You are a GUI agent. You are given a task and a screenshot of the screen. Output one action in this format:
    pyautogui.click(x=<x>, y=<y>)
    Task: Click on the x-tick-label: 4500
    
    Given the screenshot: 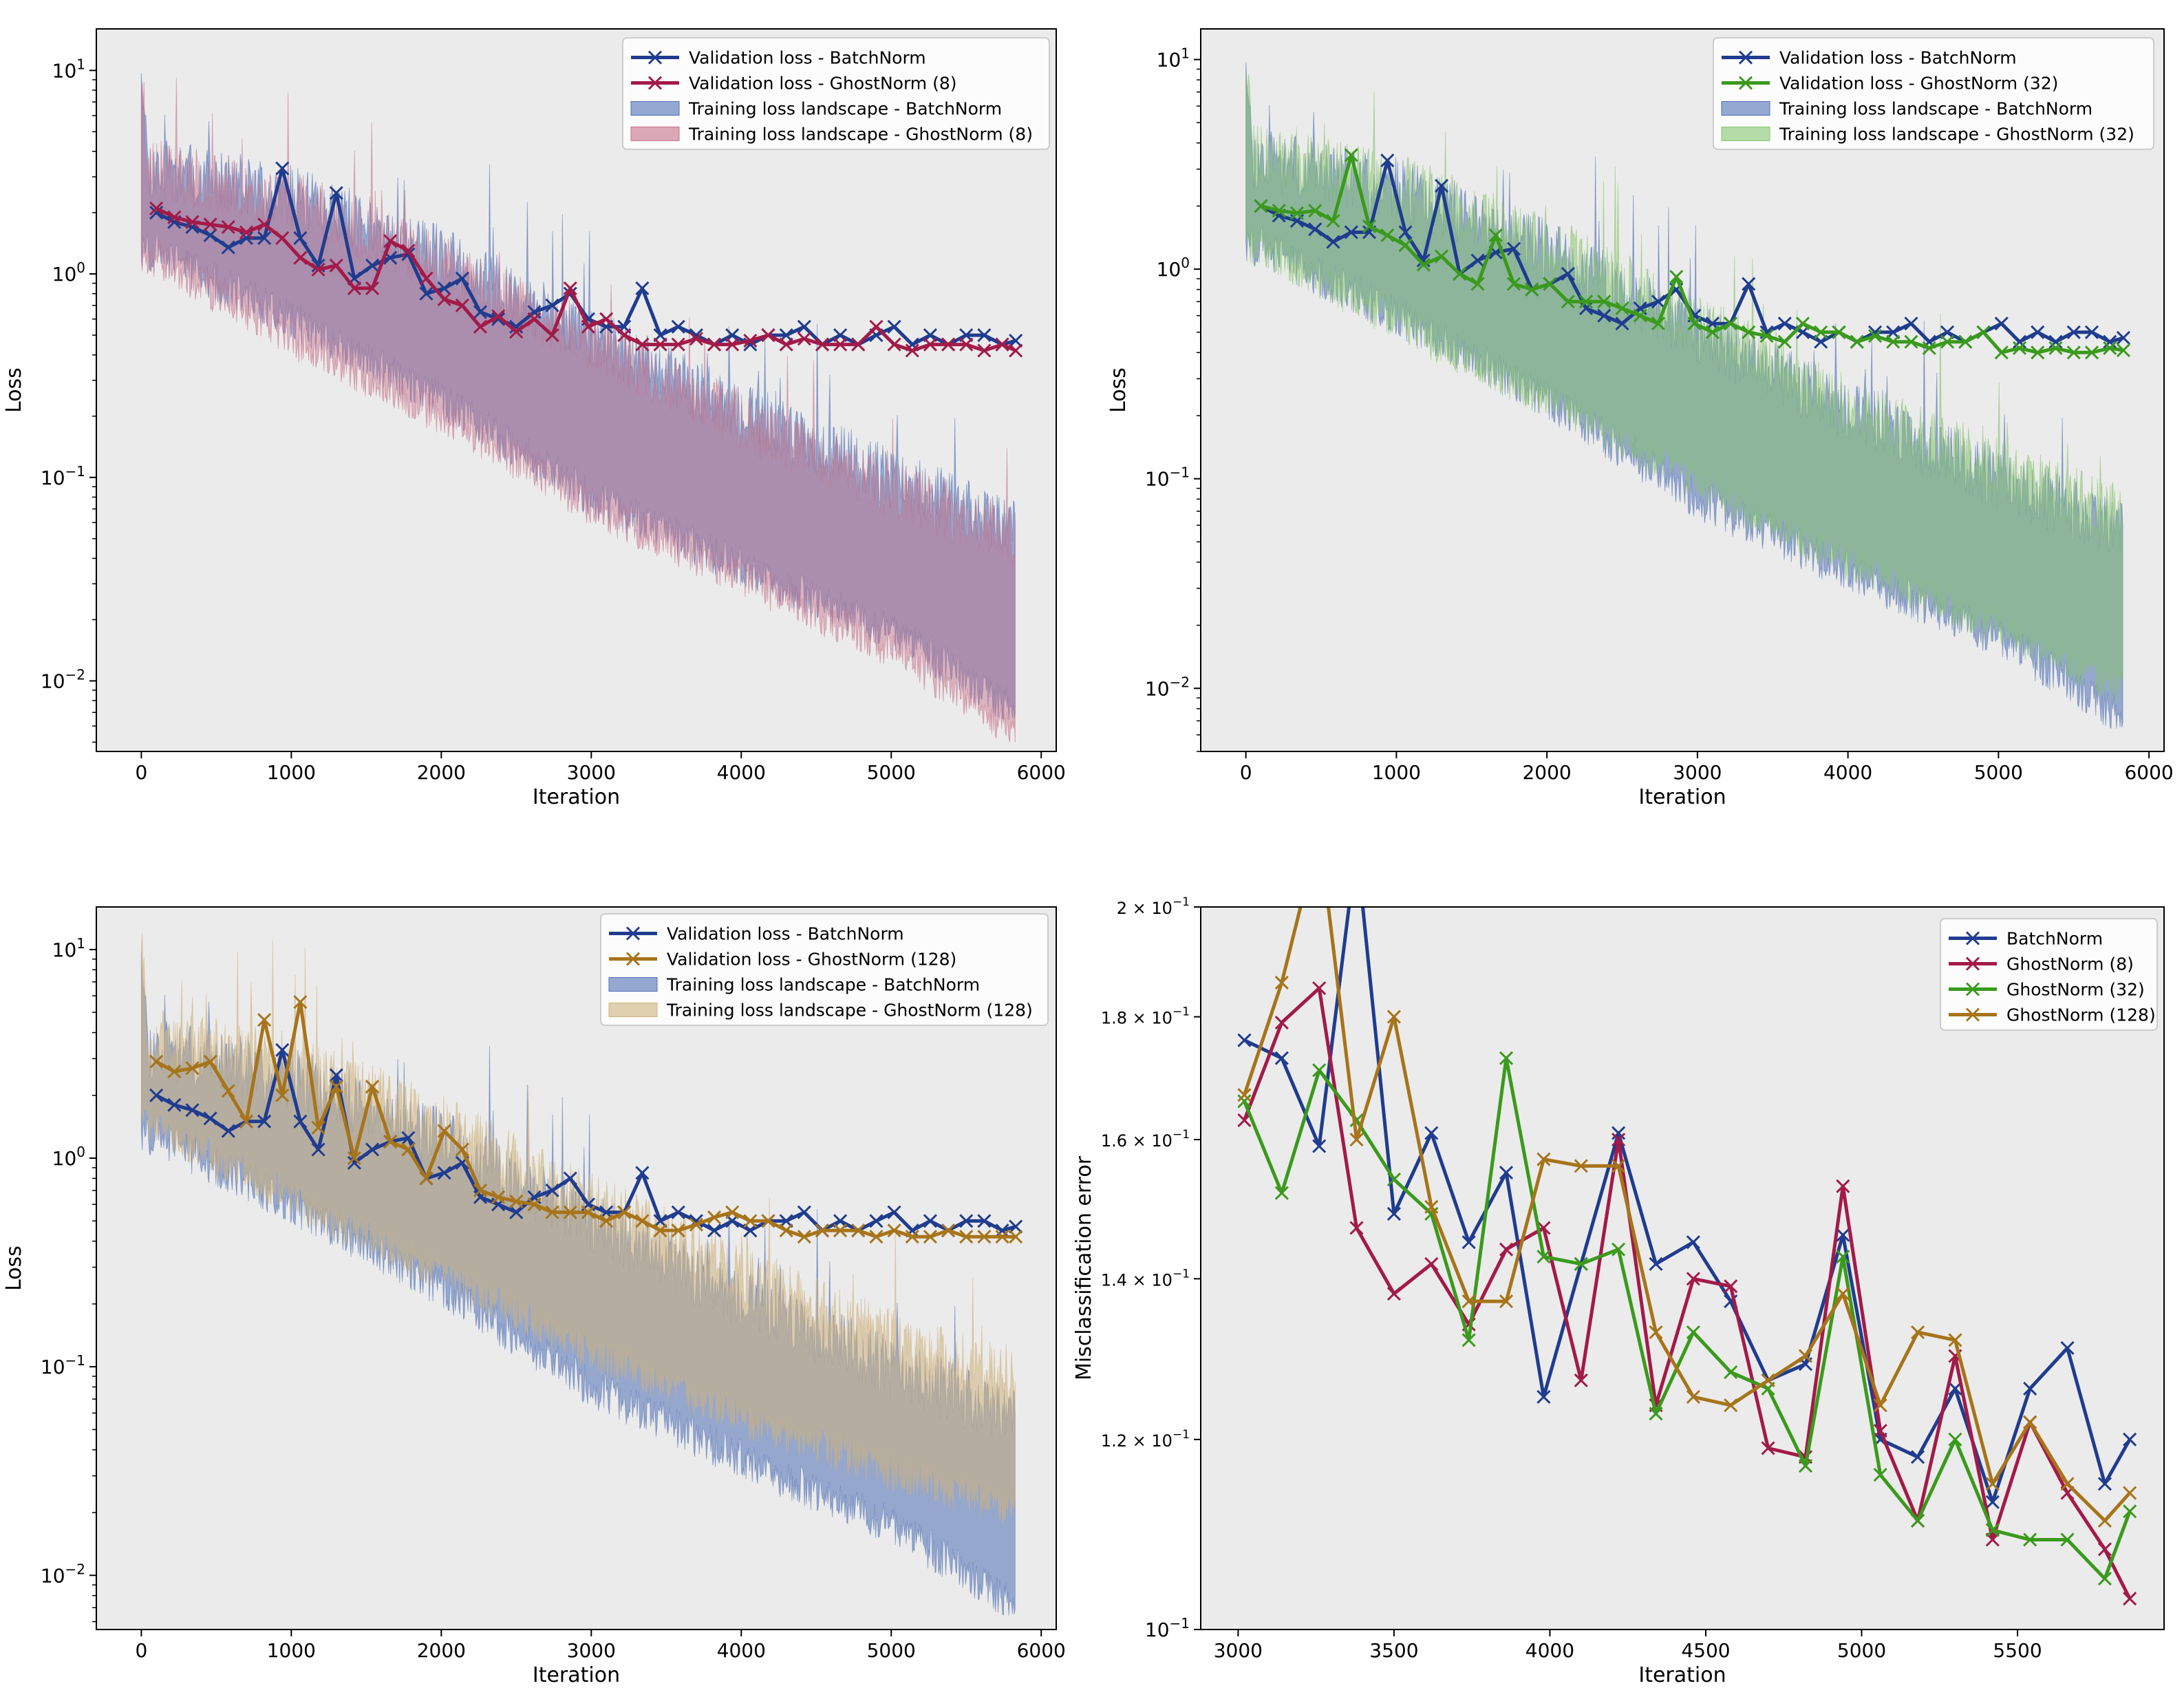 What is the action you would take?
    pyautogui.click(x=1705, y=1650)
    